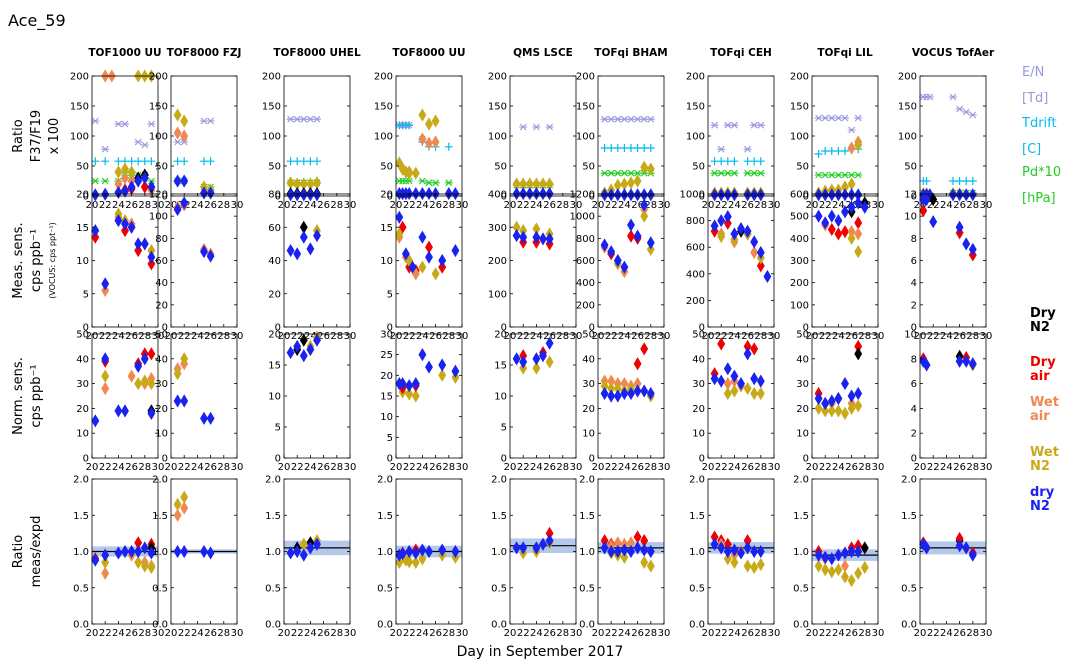 This screenshot has width=1067, height=665. What do you see at coordinates (1040, 466) in the screenshot?
I see `legend-condition-sub: N2` at bounding box center [1040, 466].